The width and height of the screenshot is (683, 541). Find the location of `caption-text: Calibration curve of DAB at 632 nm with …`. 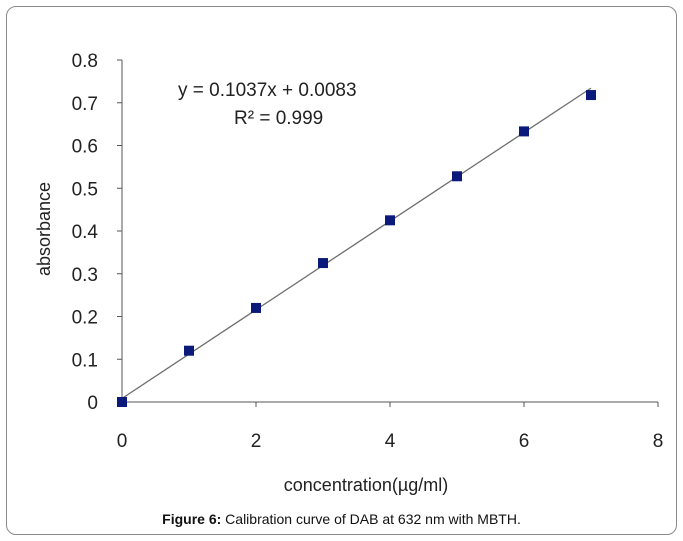

caption-text: Calibration curve of DAB at 632 nm with … is located at coordinates (371, 519).